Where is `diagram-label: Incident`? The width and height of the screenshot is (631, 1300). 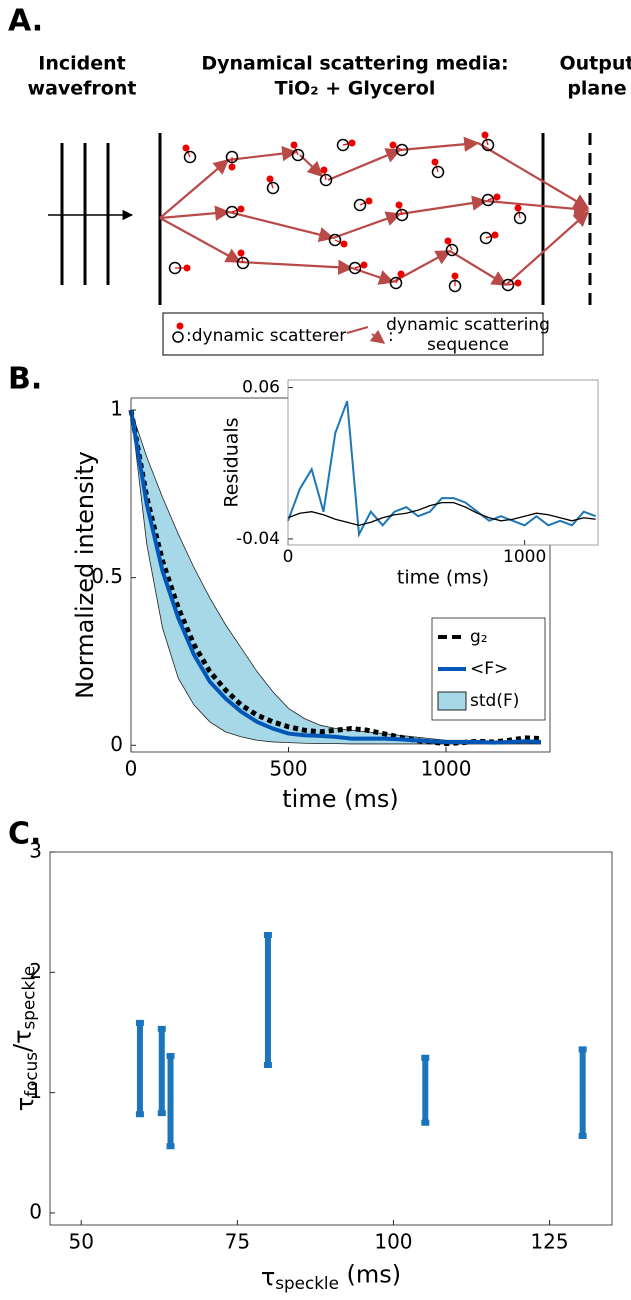
diagram-label: Incident is located at coordinates (81, 64).